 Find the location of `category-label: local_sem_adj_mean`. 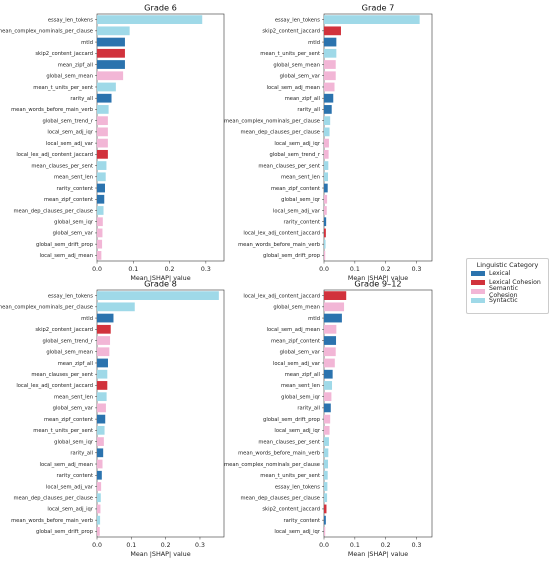

category-label: local_sem_adj_mean is located at coordinates (293, 330).